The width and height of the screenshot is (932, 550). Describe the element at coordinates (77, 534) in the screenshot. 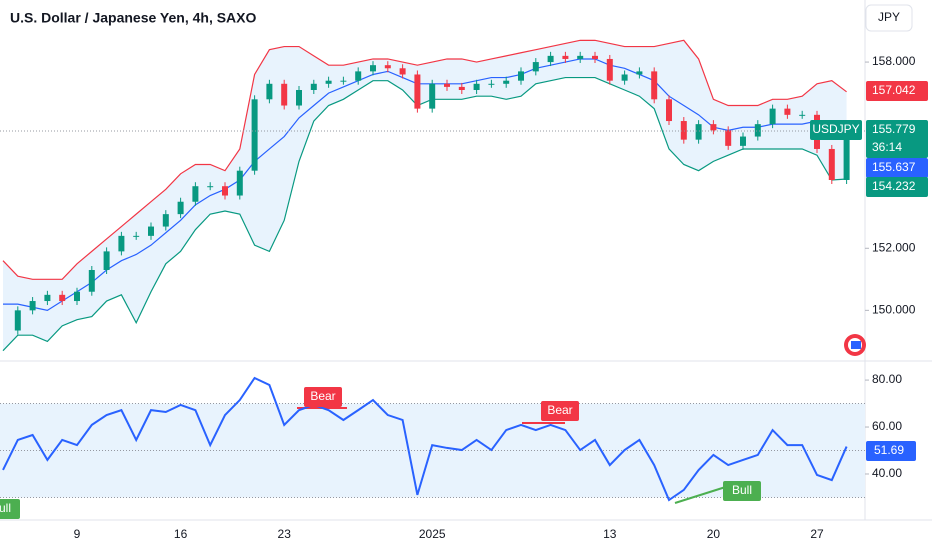

I see `x-tick-label: 9` at that location.